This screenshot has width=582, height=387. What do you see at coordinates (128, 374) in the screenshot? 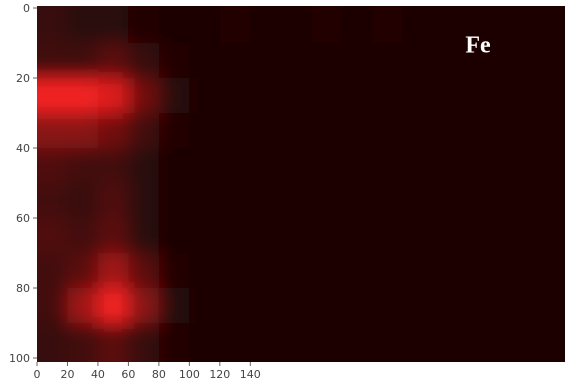
I see `x-tick-label: 60` at bounding box center [128, 374].